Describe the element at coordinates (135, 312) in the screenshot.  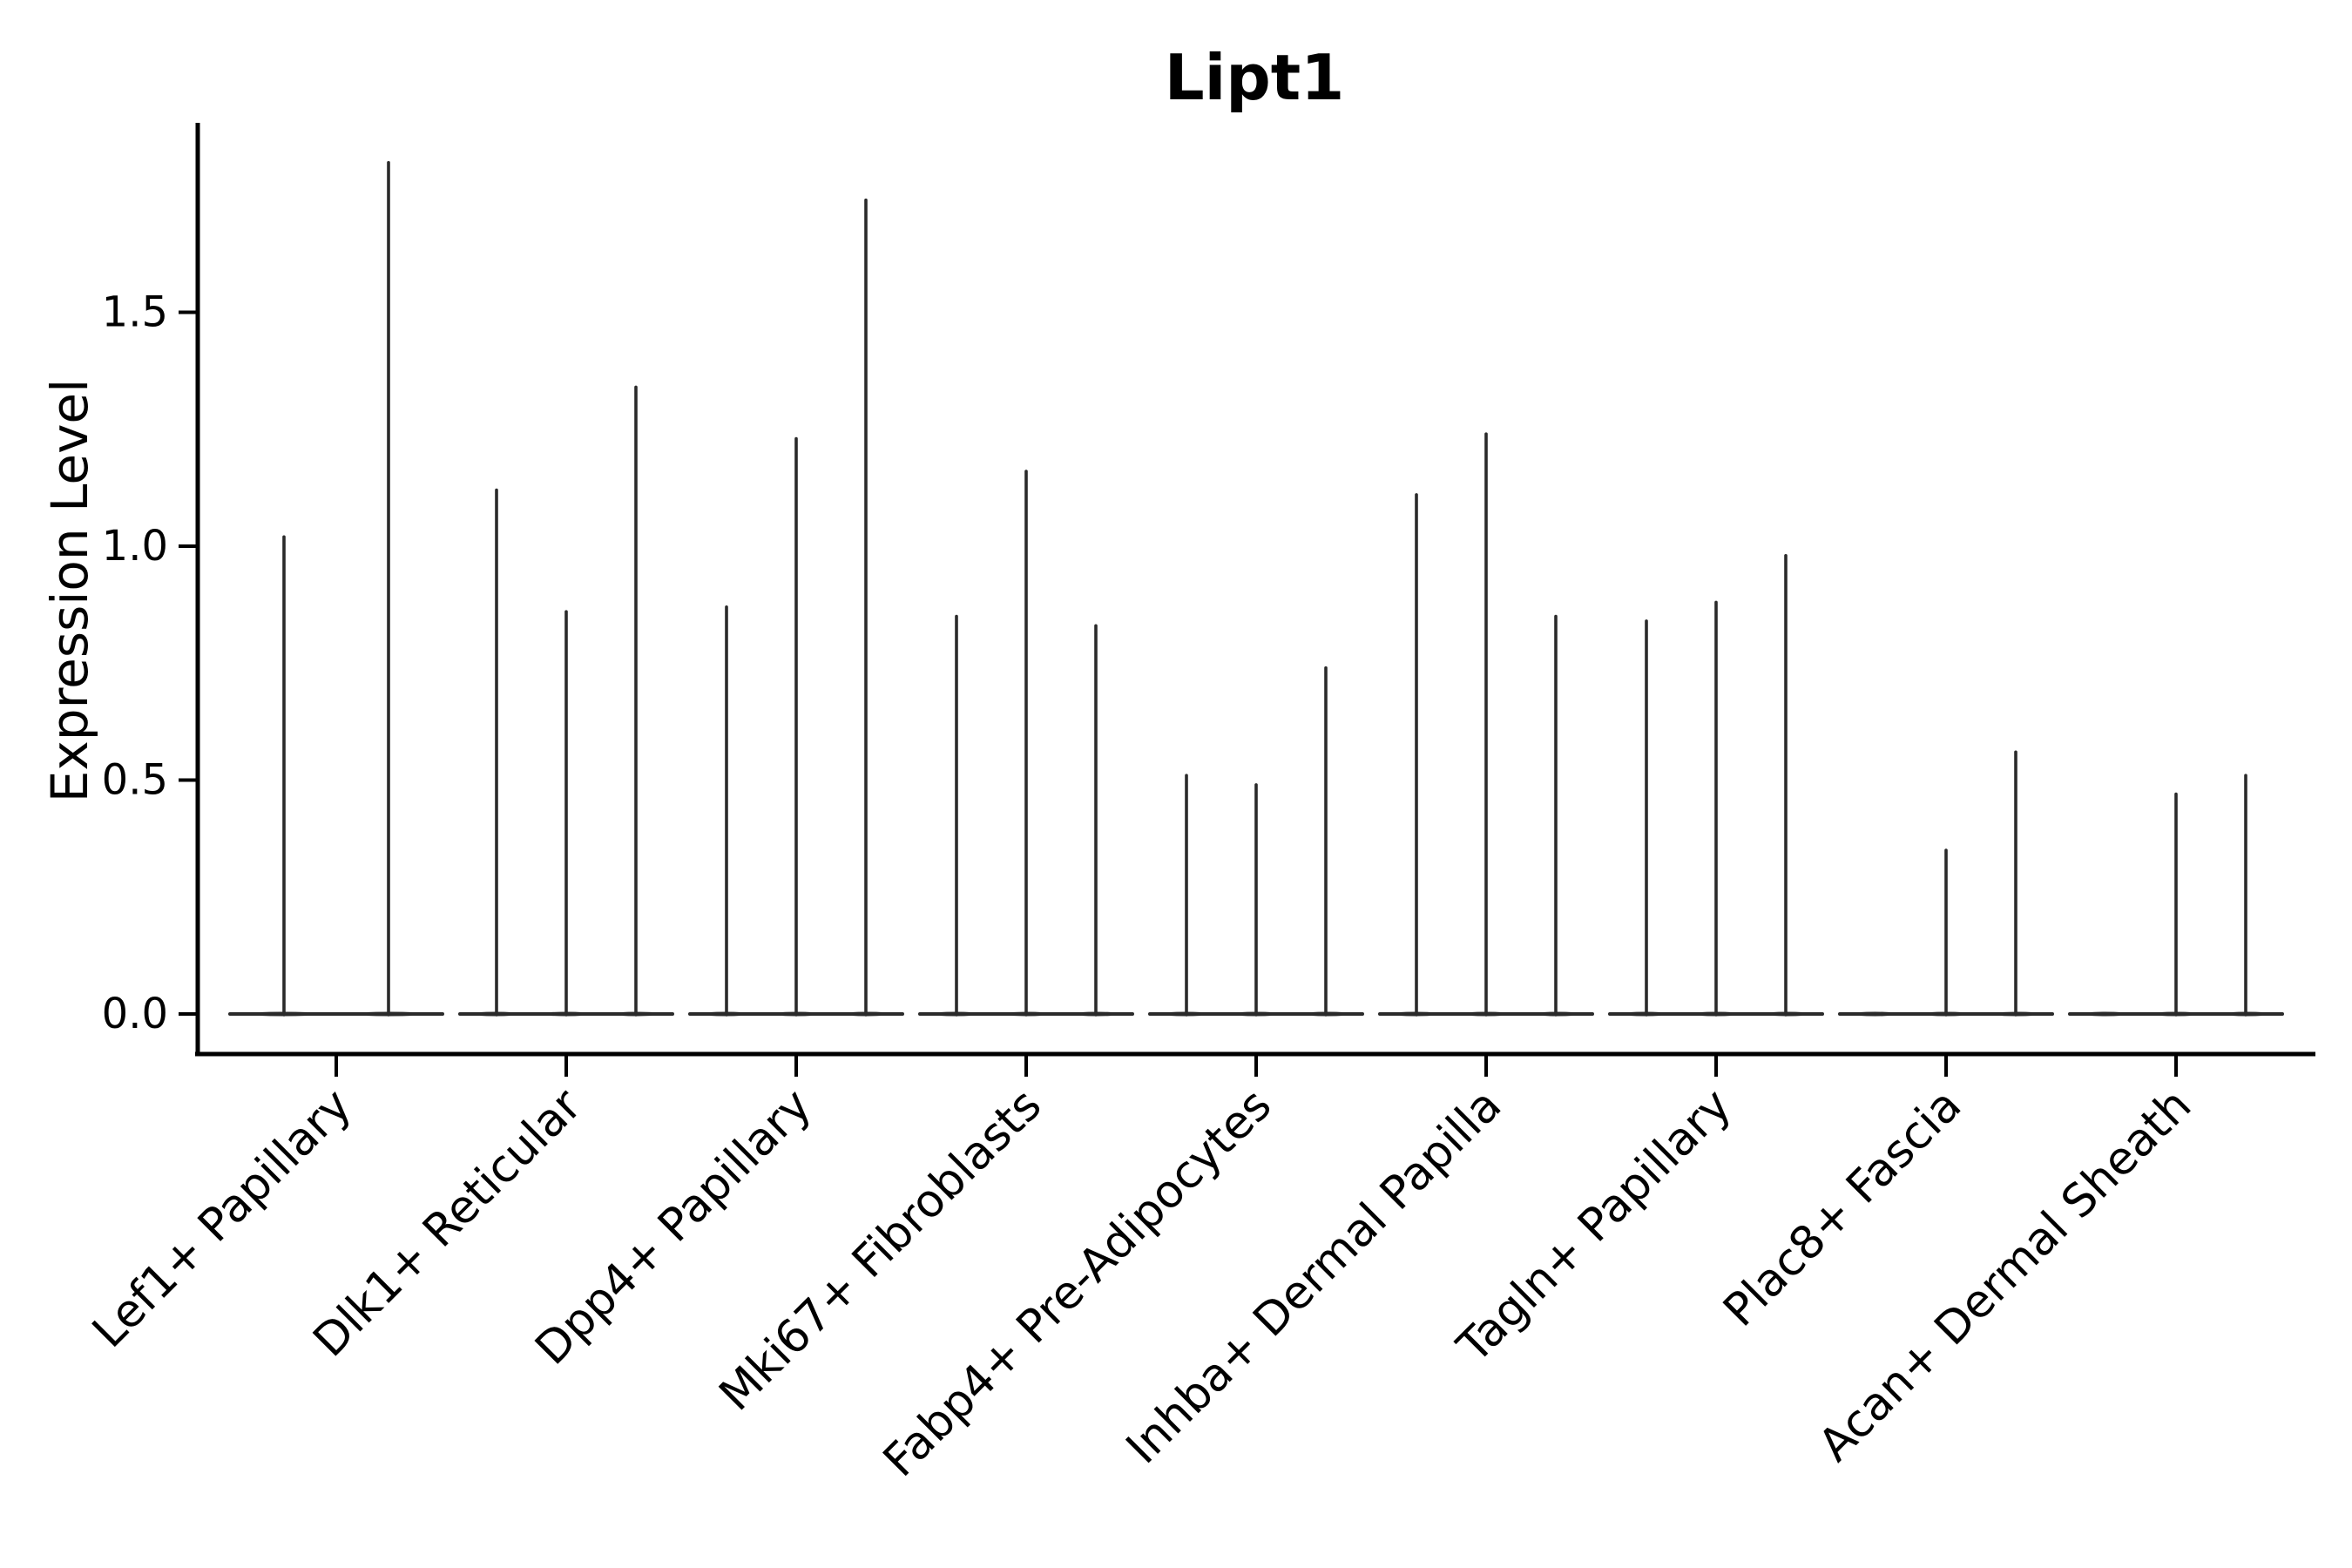
I see `y-tick-label: 1.5` at that location.